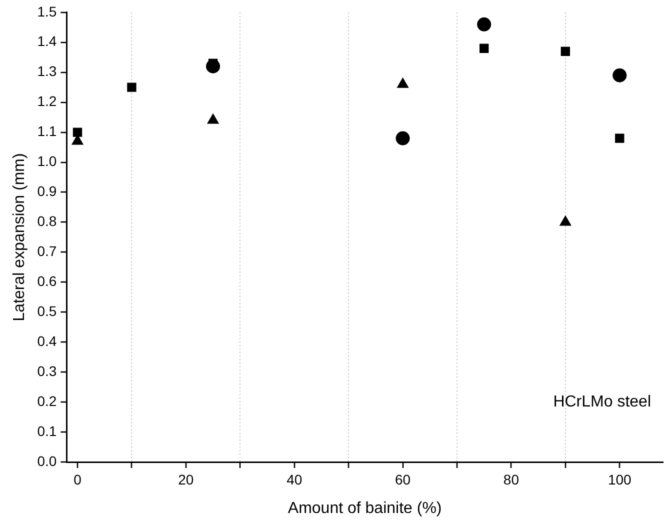  Describe the element at coordinates (19, 237) in the screenshot. I see `y-axis-title: Lateral expansion (mm)` at that location.